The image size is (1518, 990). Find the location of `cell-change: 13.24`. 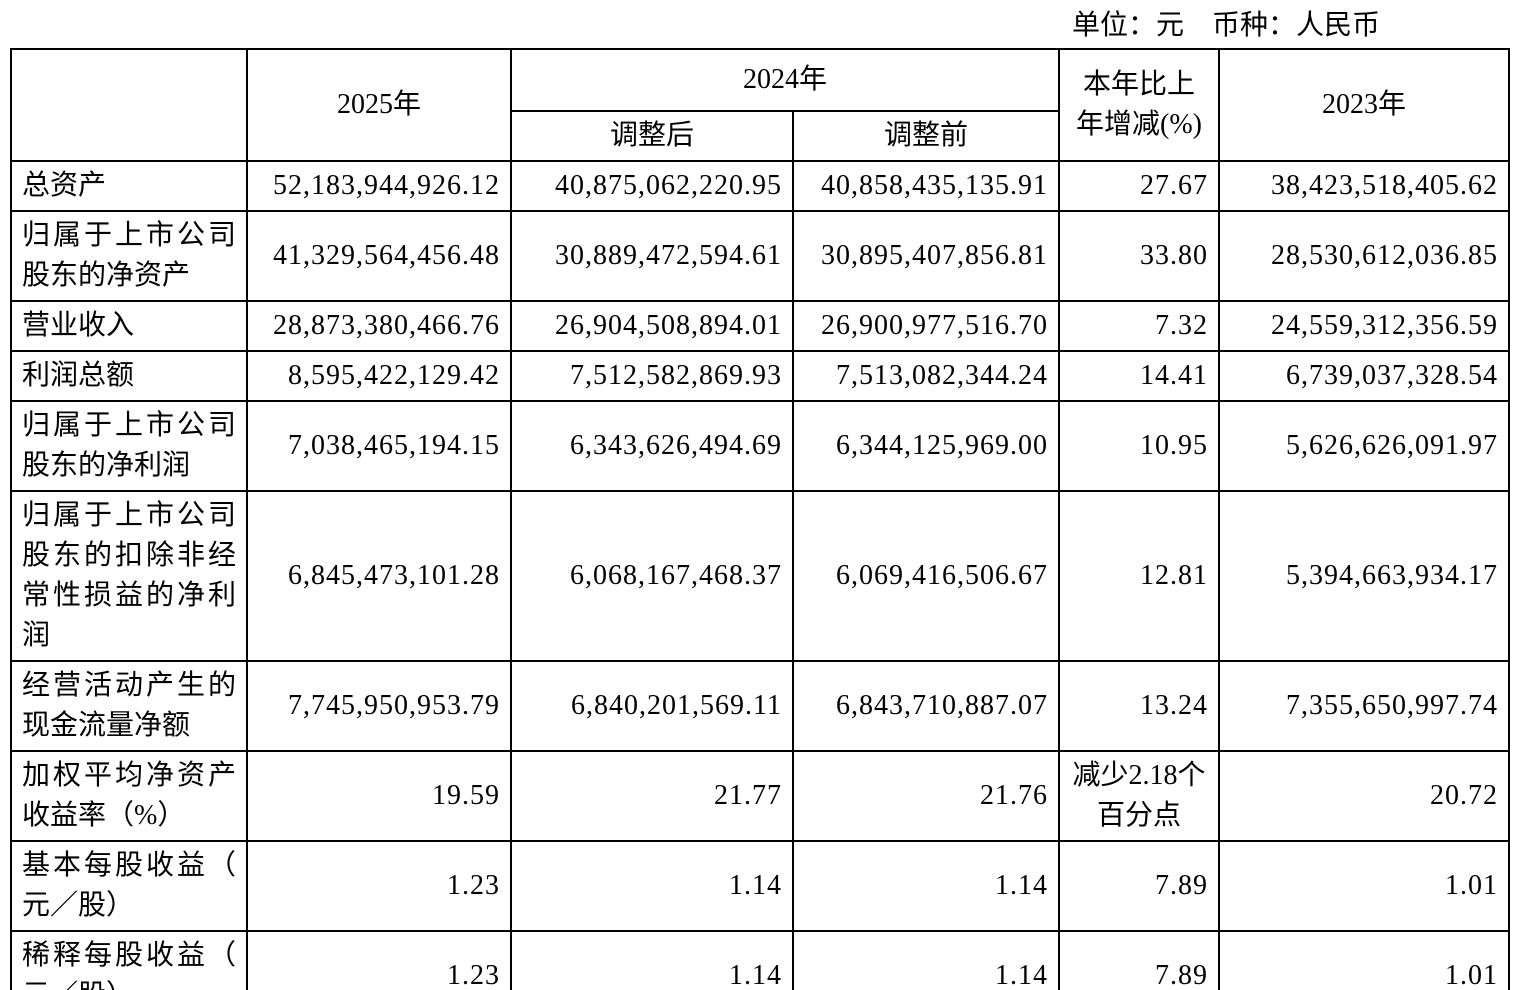

cell-change: 13.24 is located at coordinates (1139, 706).